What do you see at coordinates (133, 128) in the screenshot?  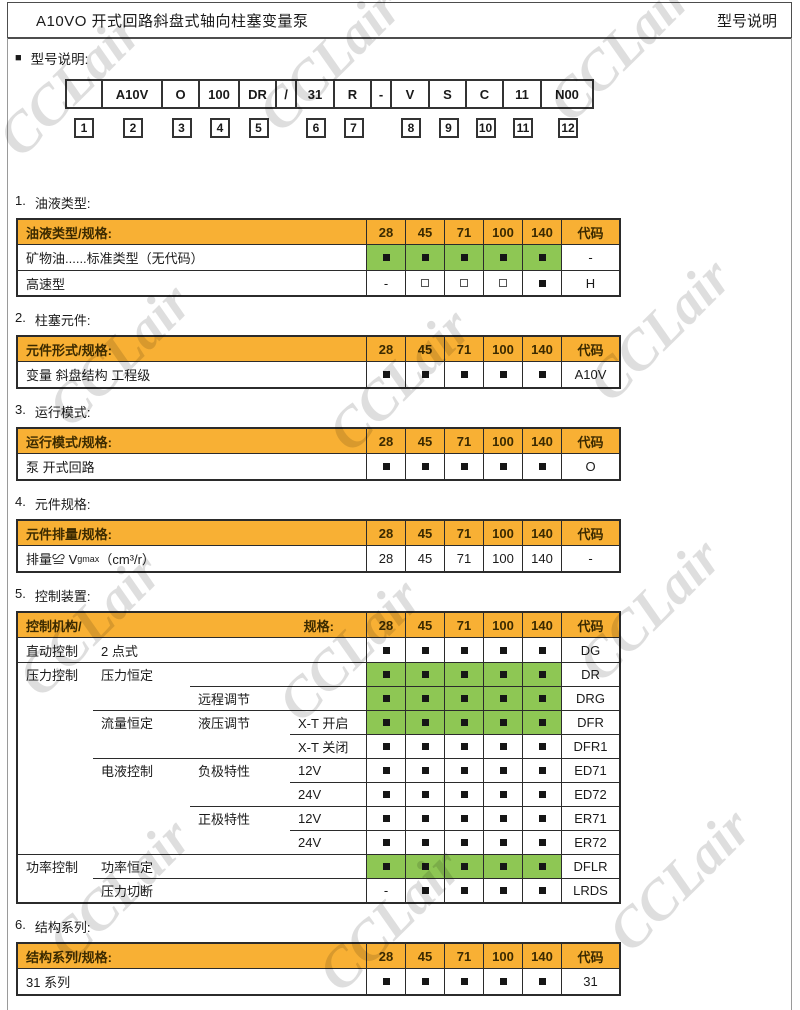 I see `model-code-position-number: 2` at bounding box center [133, 128].